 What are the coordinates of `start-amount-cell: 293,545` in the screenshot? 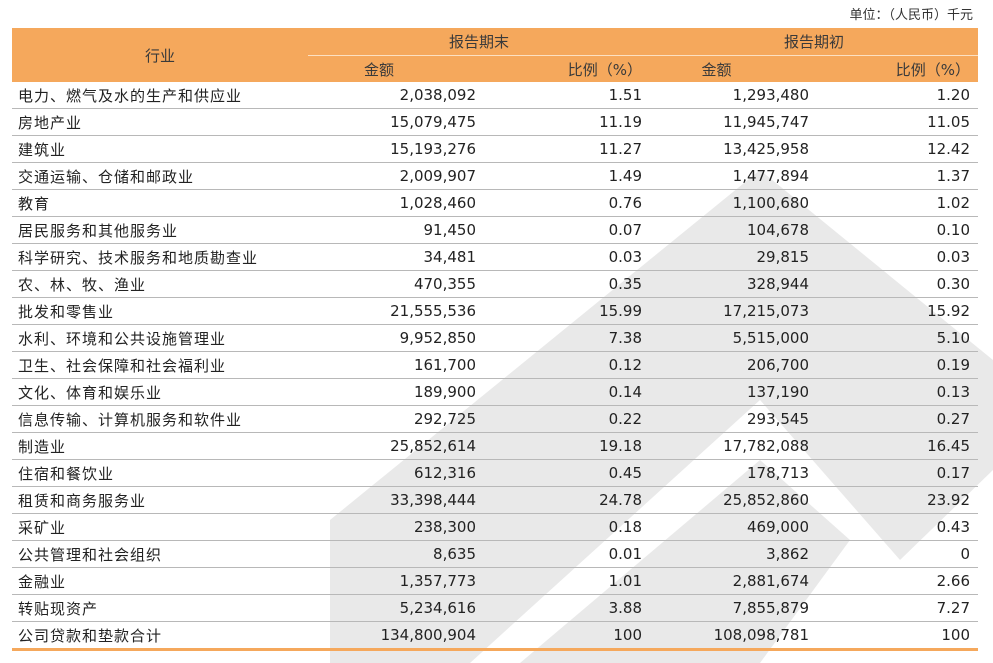 It's located at (734, 419).